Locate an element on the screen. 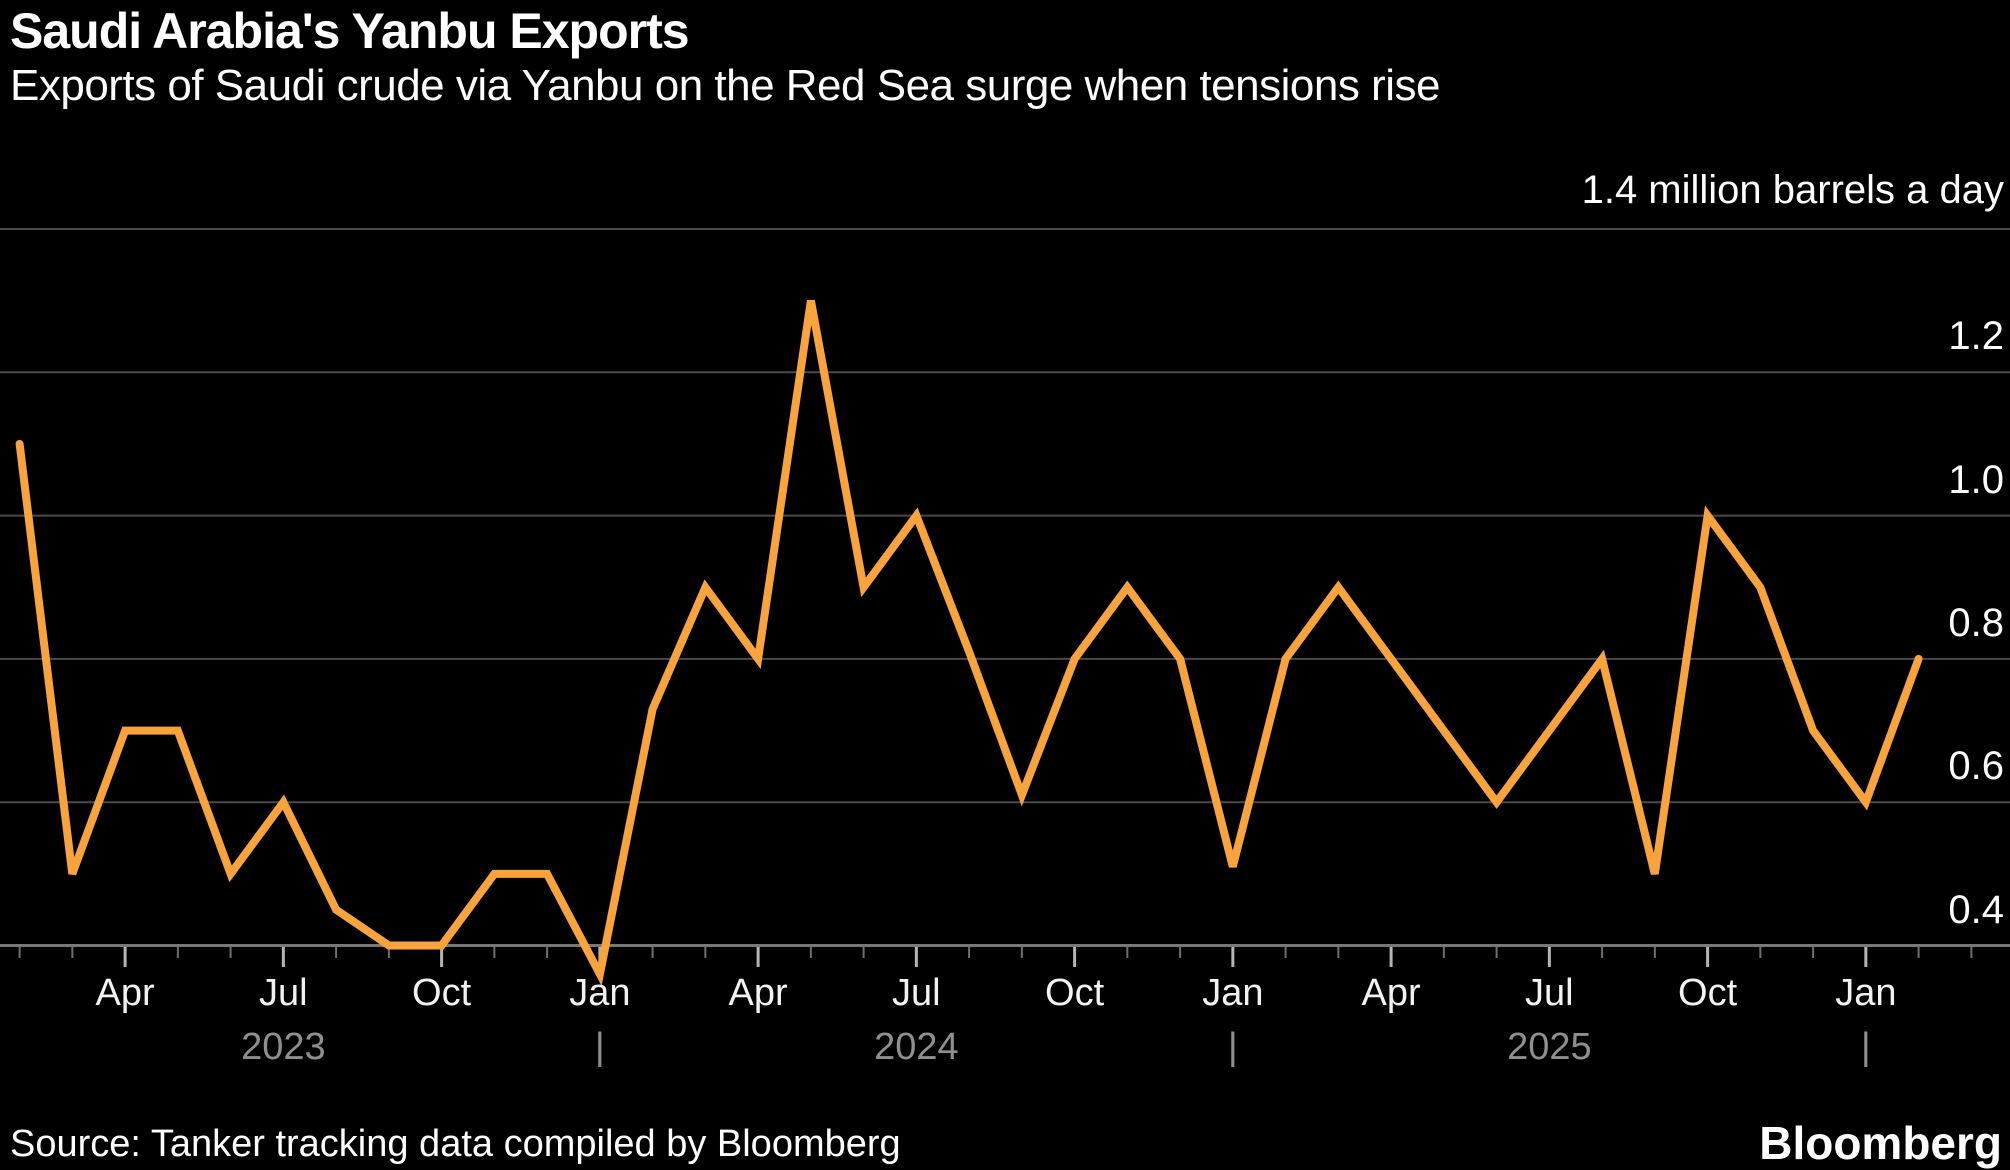 This screenshot has width=2010, height=1170. x-tick-label-jan-3: Jan is located at coordinates (600, 993).